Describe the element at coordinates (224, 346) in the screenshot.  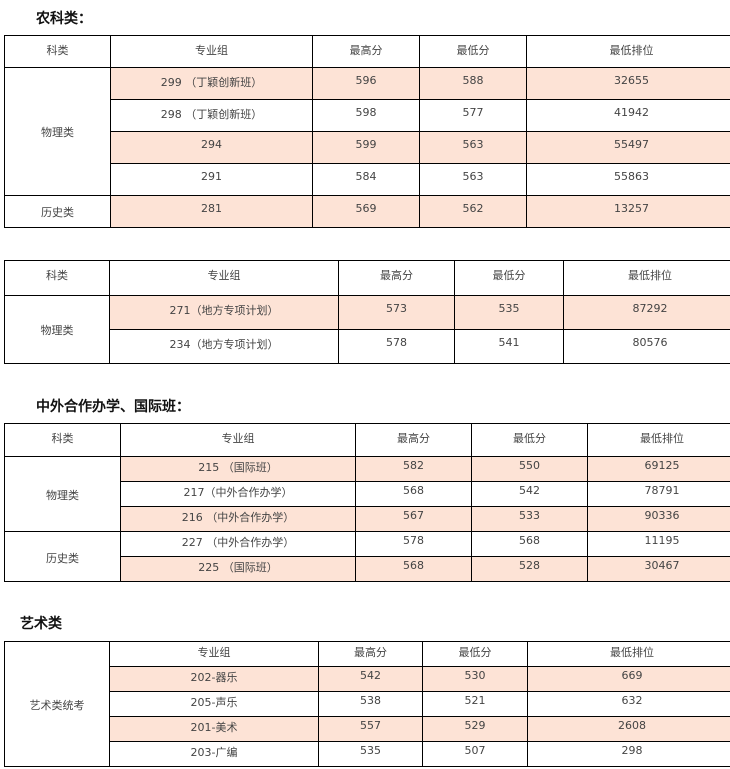
I see `major-group-cell: 234（地方专项计划）` at that location.